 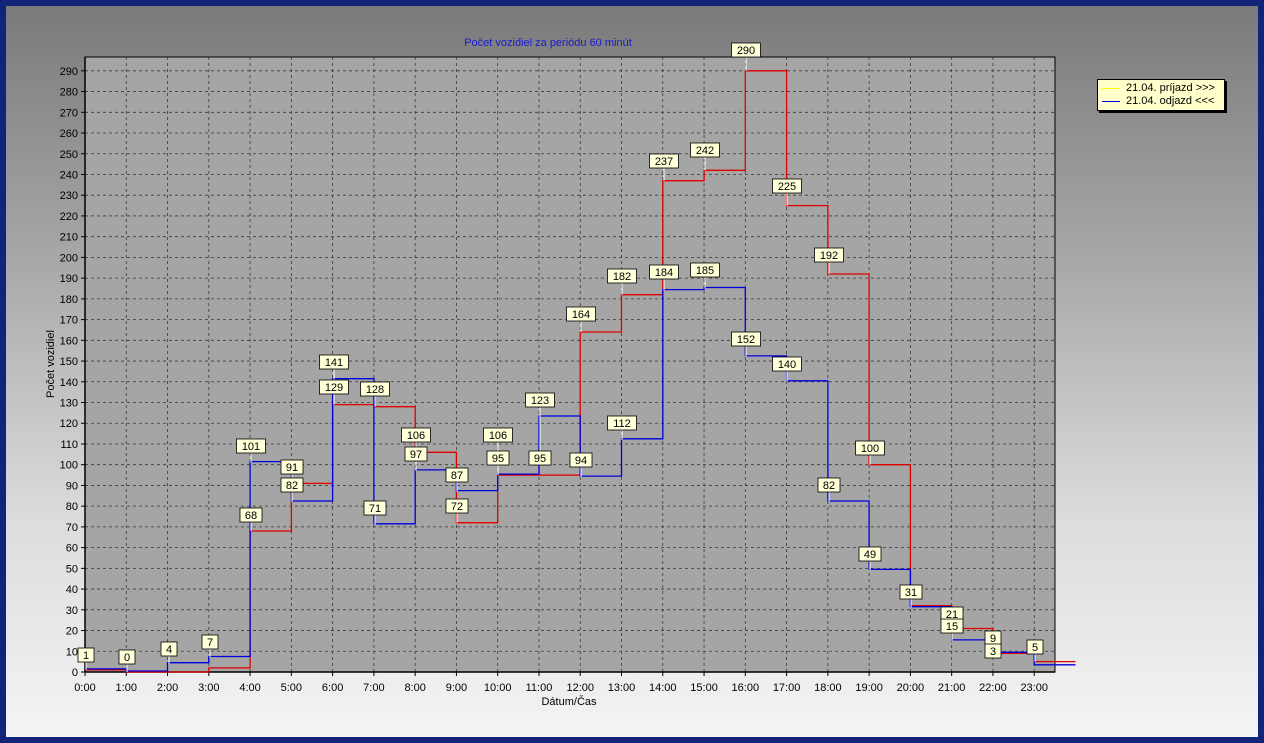 What do you see at coordinates (69, 362) in the screenshot?
I see `y-tick-label: 150` at bounding box center [69, 362].